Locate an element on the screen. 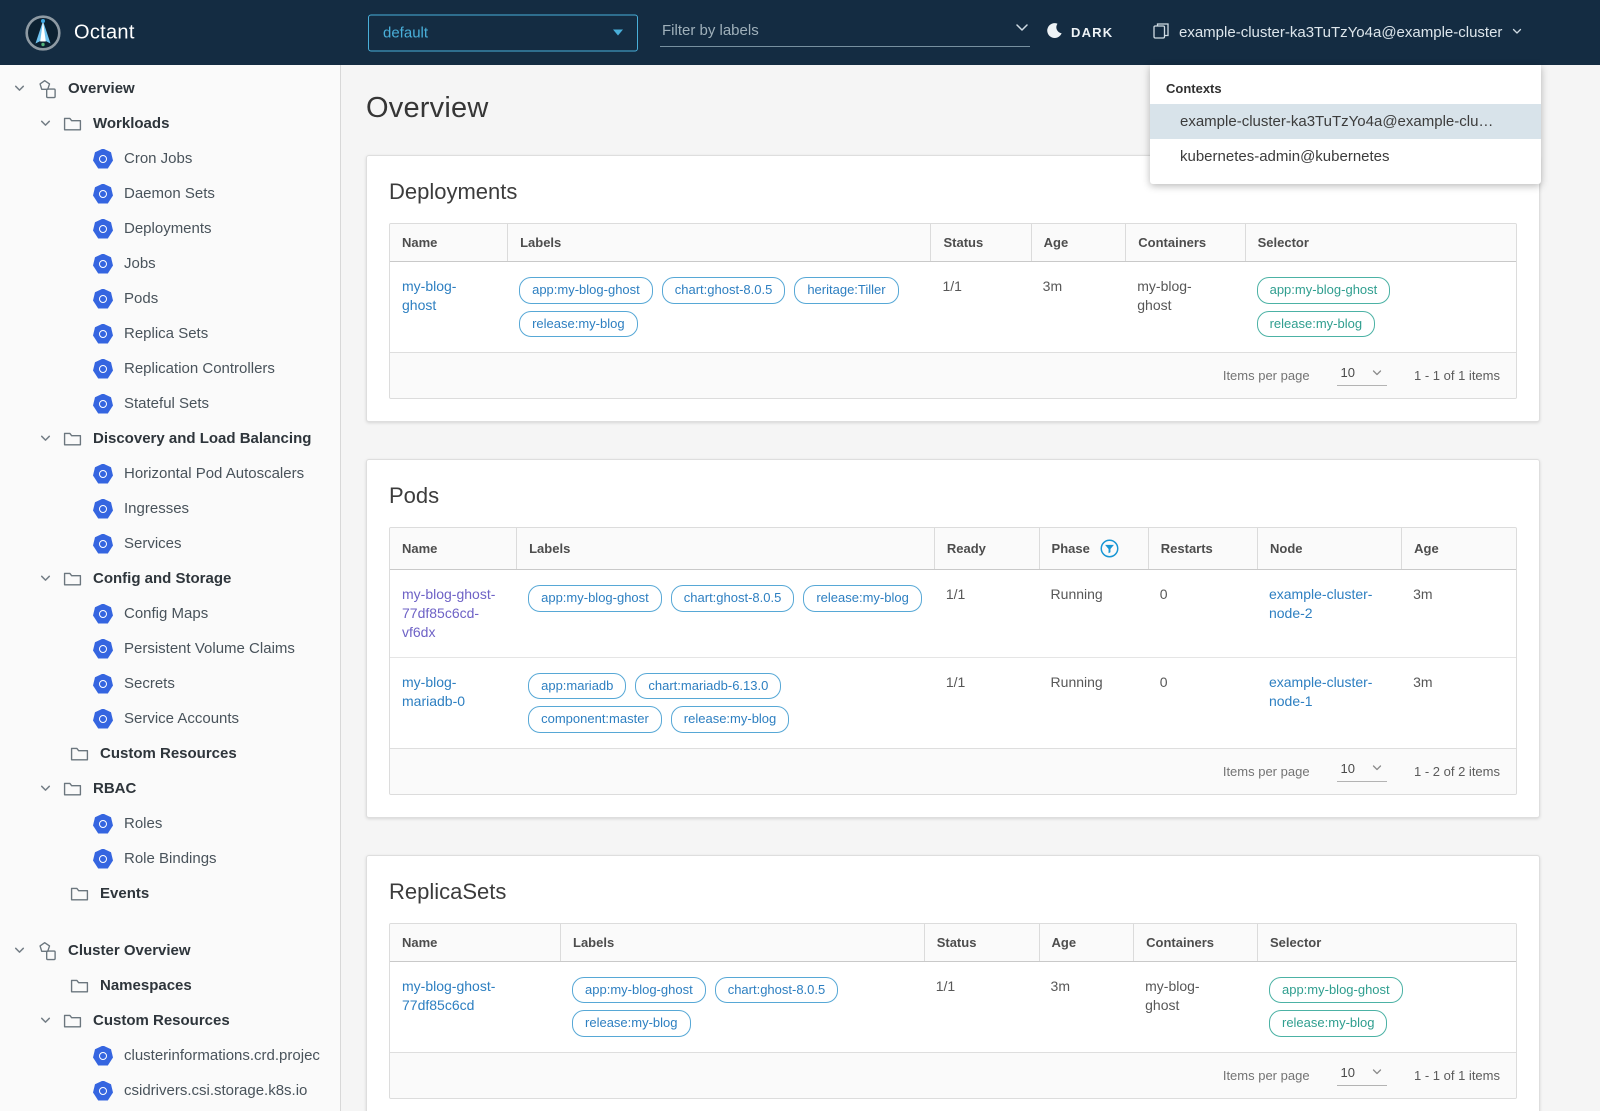  sidebar-item-namespaces: Namespaces is located at coordinates (170, 985).